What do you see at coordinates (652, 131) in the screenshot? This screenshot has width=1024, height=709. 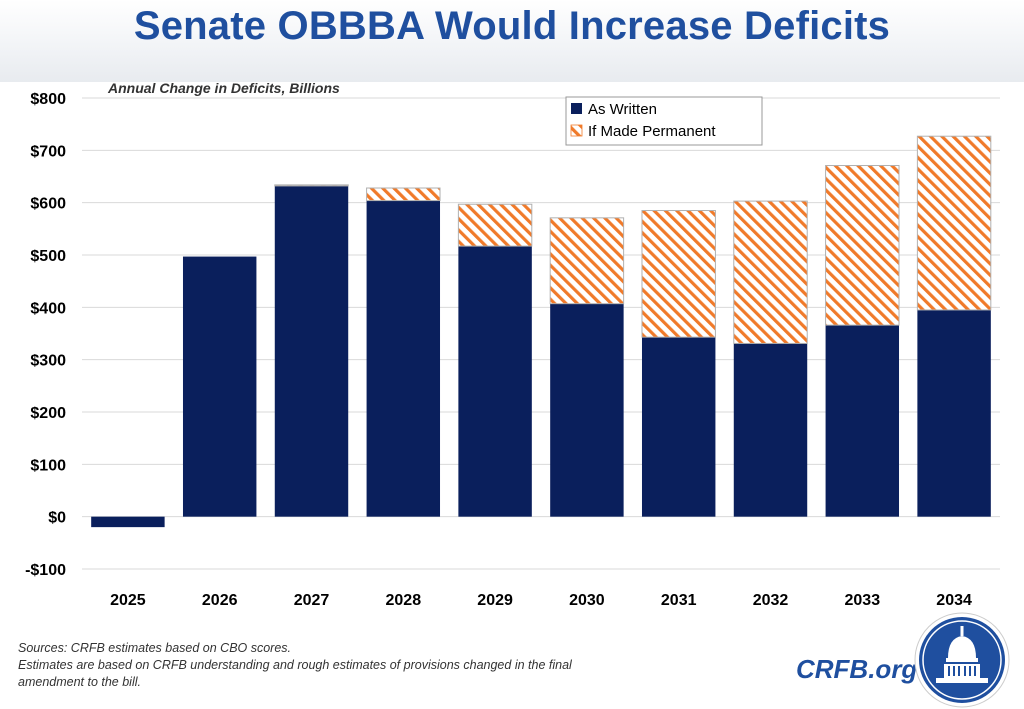 I see `legend-label-permanent: If Made Permanent` at bounding box center [652, 131].